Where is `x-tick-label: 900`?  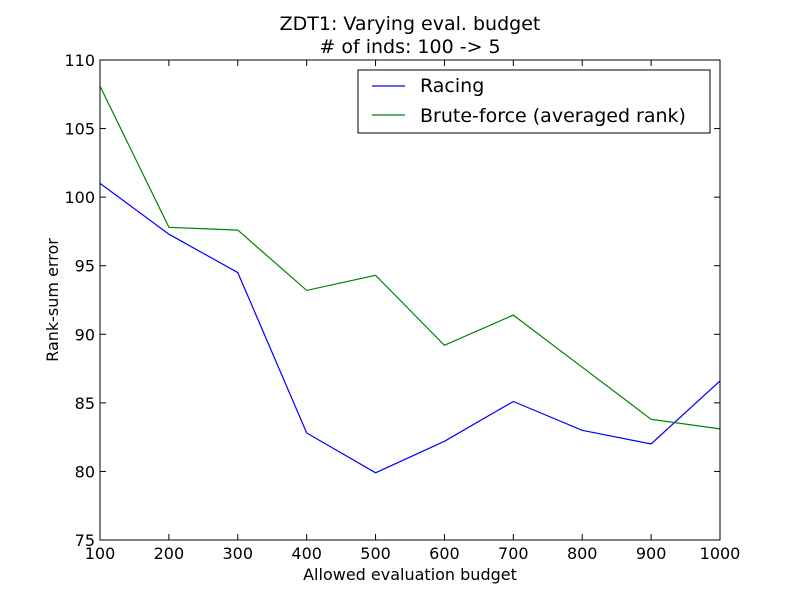 x-tick-label: 900 is located at coordinates (651, 553).